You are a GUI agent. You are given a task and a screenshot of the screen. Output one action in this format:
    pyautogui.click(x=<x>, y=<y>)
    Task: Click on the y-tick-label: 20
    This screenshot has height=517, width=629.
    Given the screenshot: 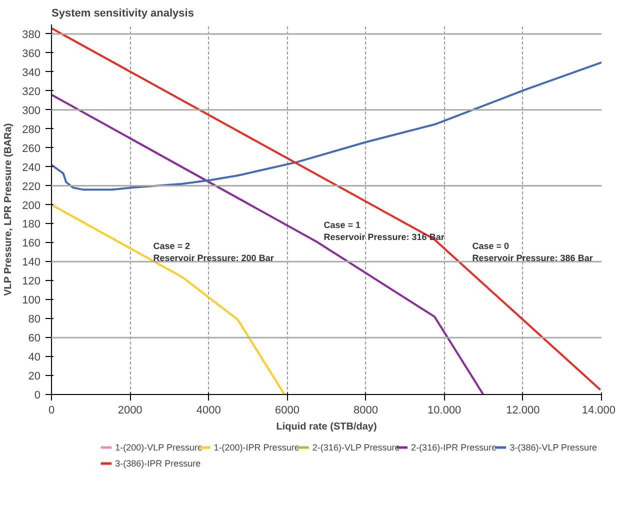 What is the action you would take?
    pyautogui.click(x=34, y=376)
    